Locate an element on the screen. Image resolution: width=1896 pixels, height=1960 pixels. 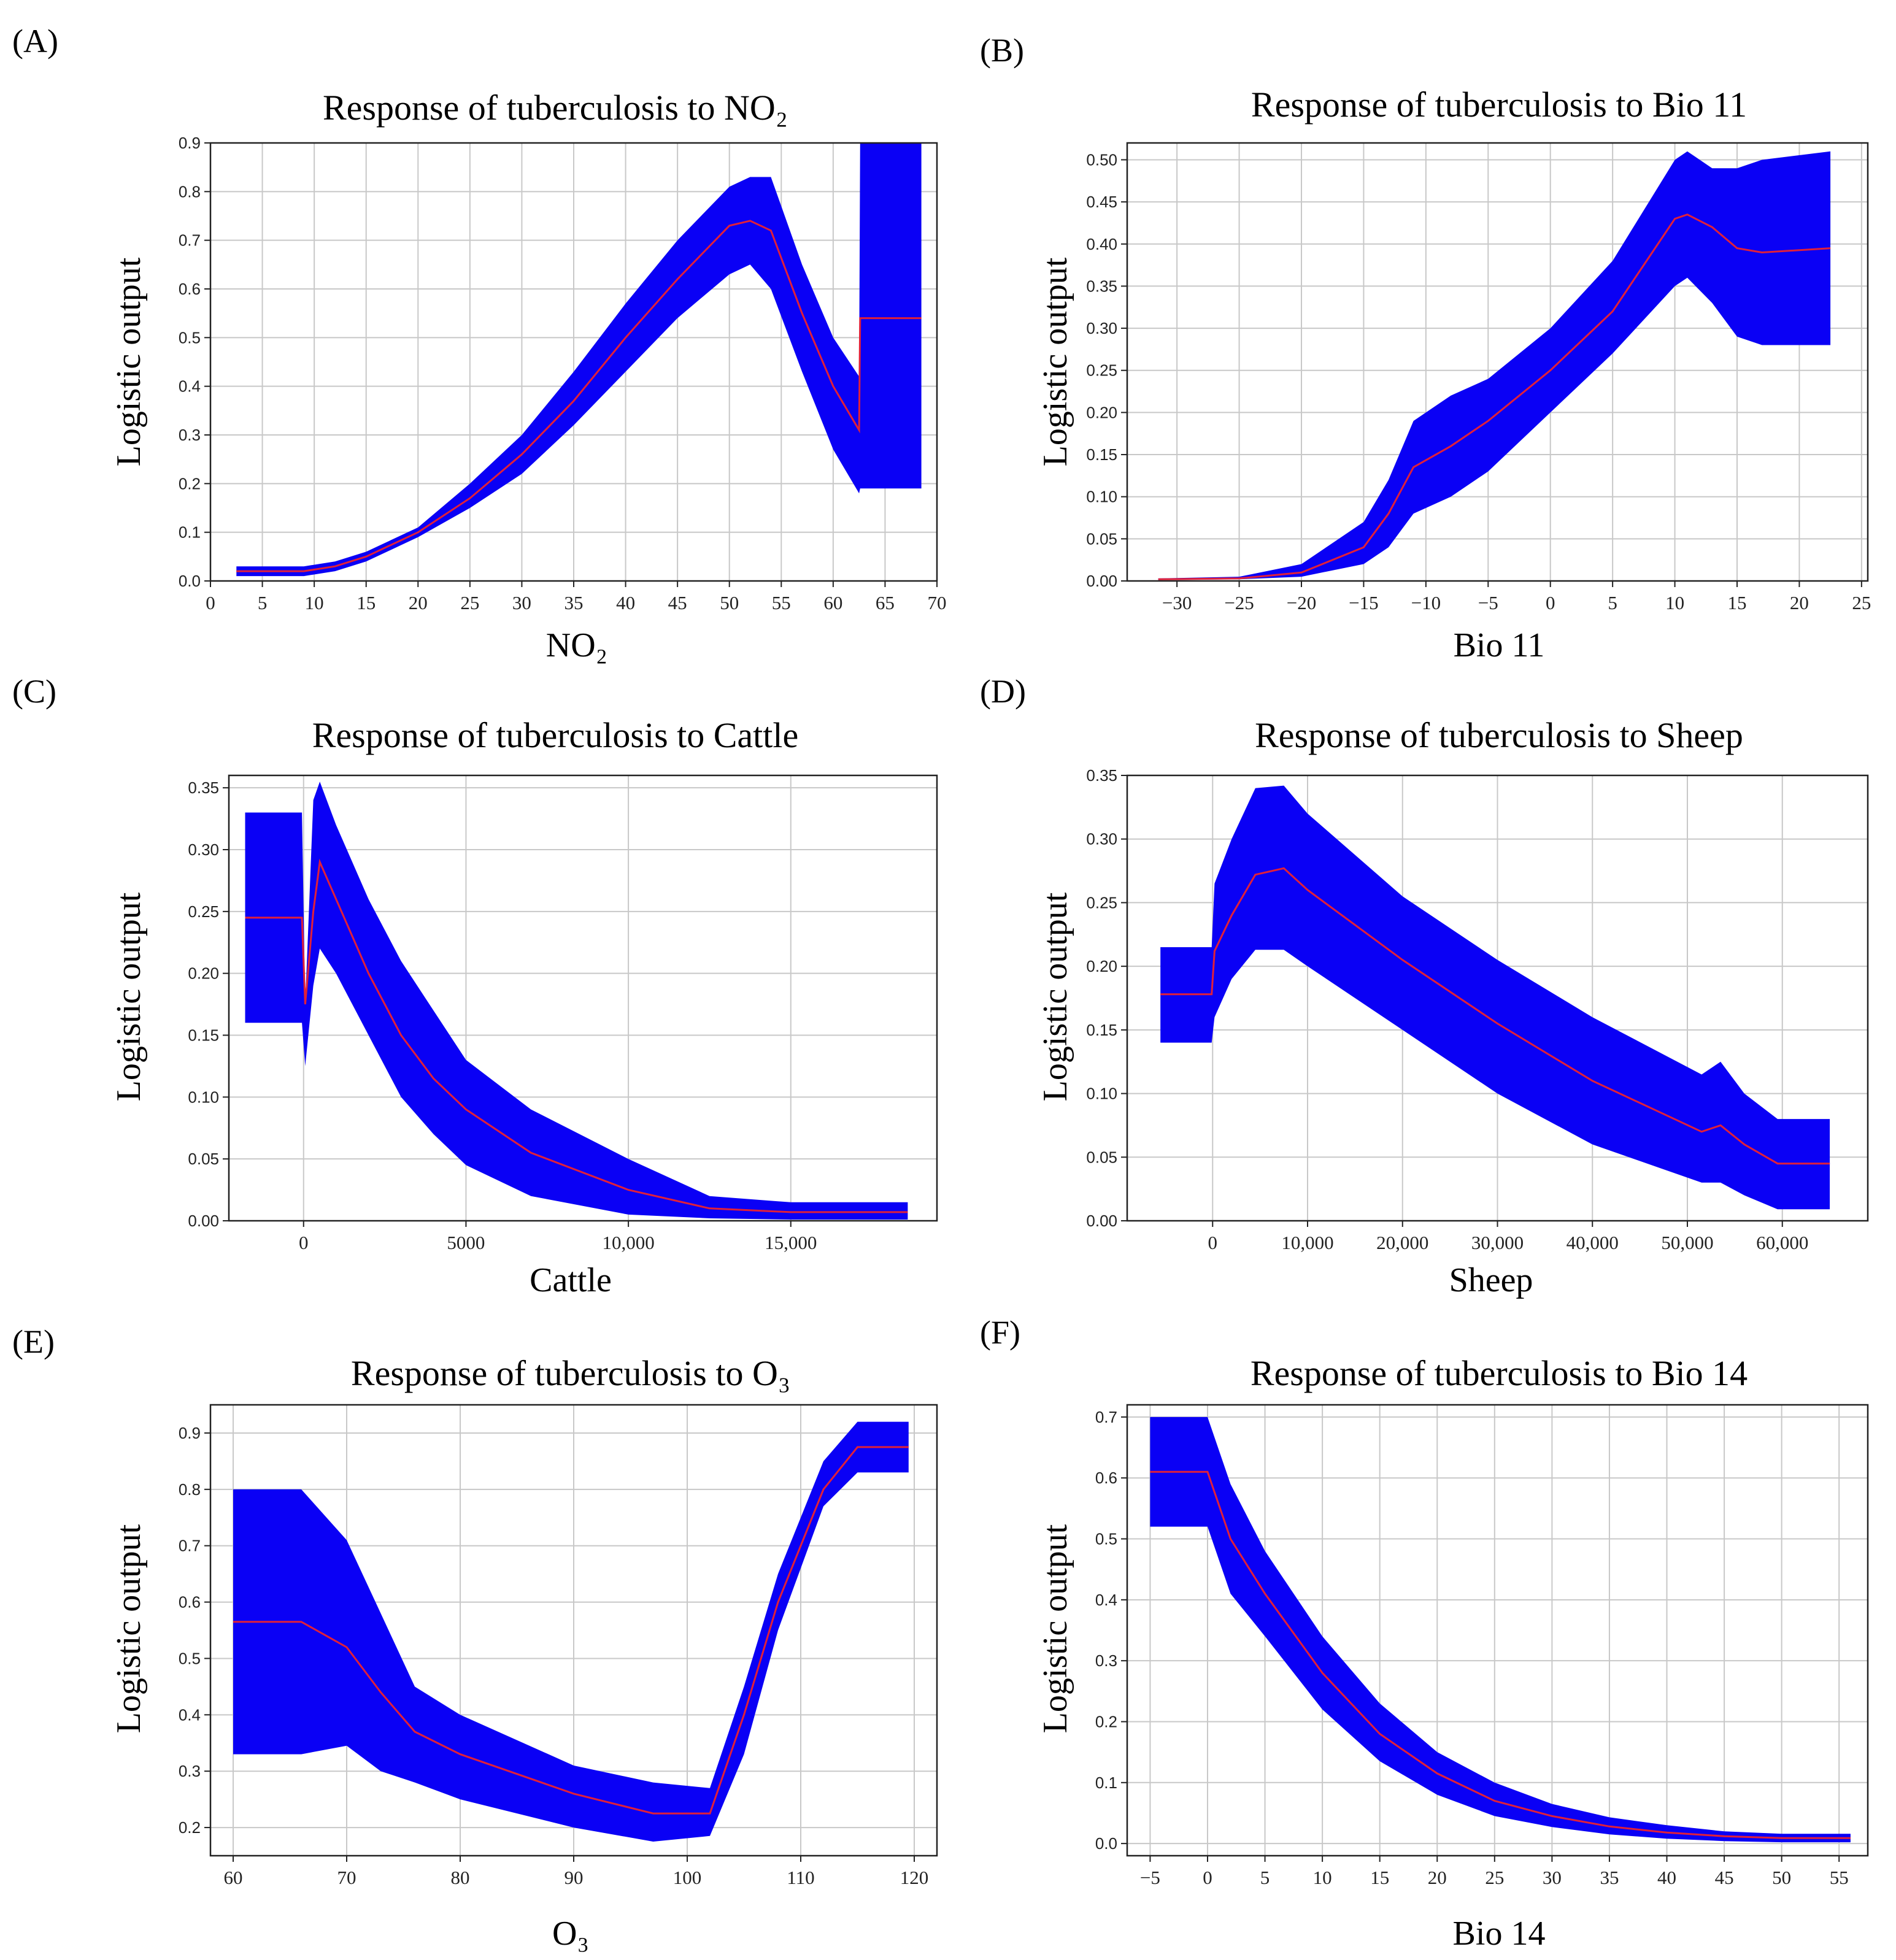
panel-c-mean-response-line is located at coordinates (576, 1035).